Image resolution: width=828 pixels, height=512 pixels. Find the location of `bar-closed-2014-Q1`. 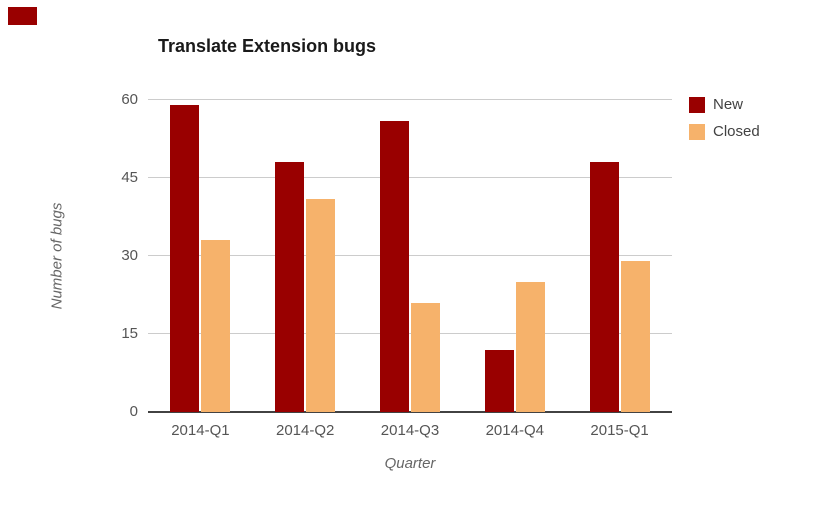

bar-closed-2014-Q1 is located at coordinates (216, 326).